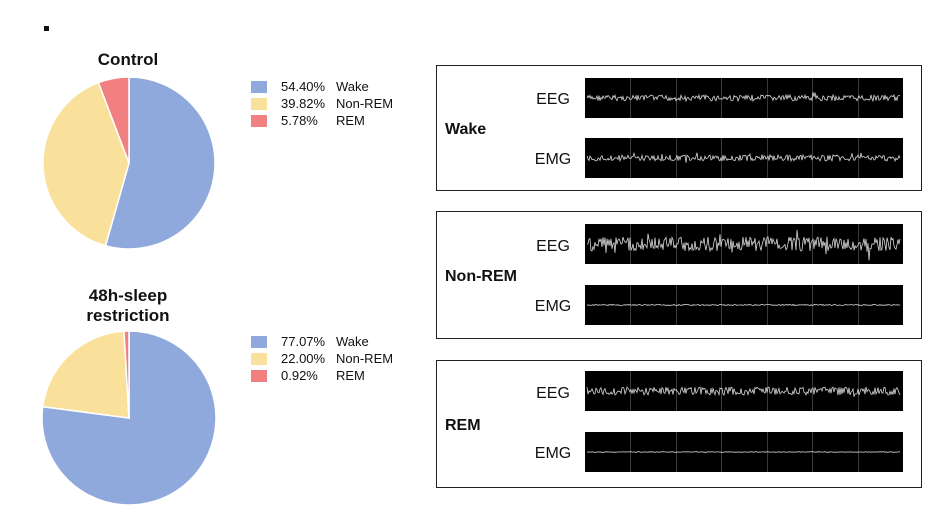  What do you see at coordinates (128, 59) in the screenshot?
I see `control-pie-title: Control` at bounding box center [128, 59].